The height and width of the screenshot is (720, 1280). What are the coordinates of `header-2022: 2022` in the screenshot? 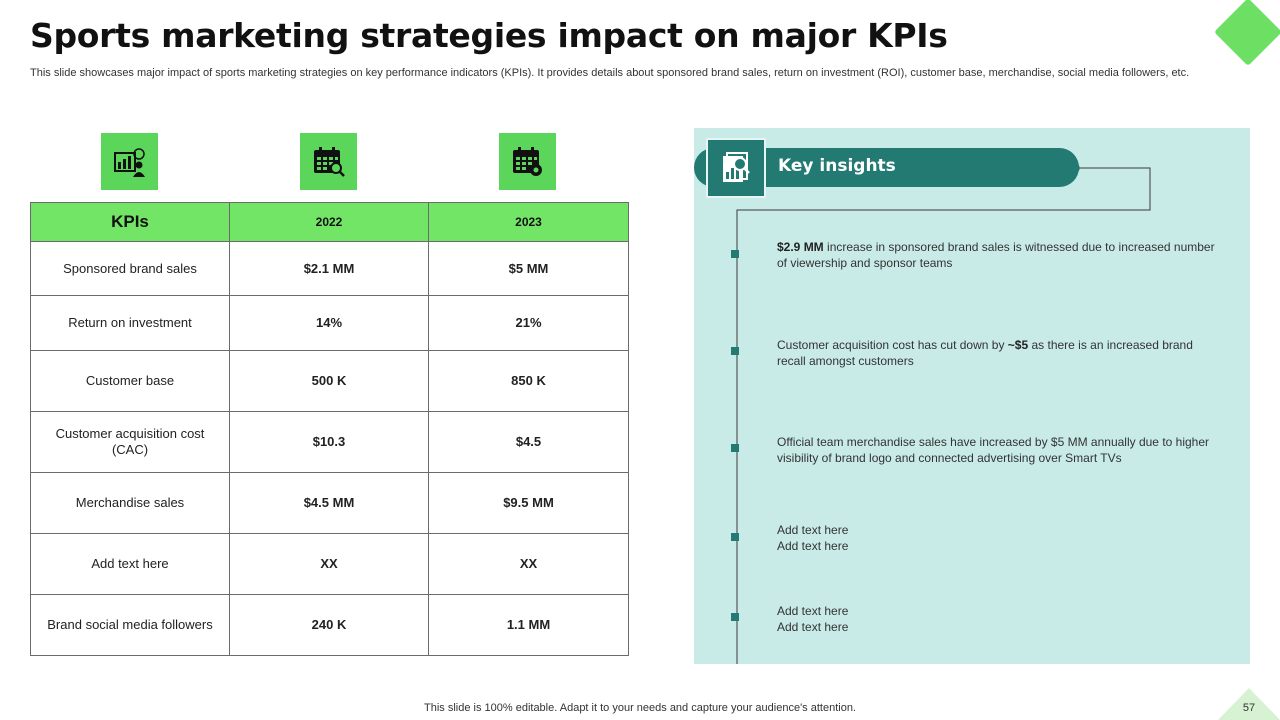 It's located at (329, 222).